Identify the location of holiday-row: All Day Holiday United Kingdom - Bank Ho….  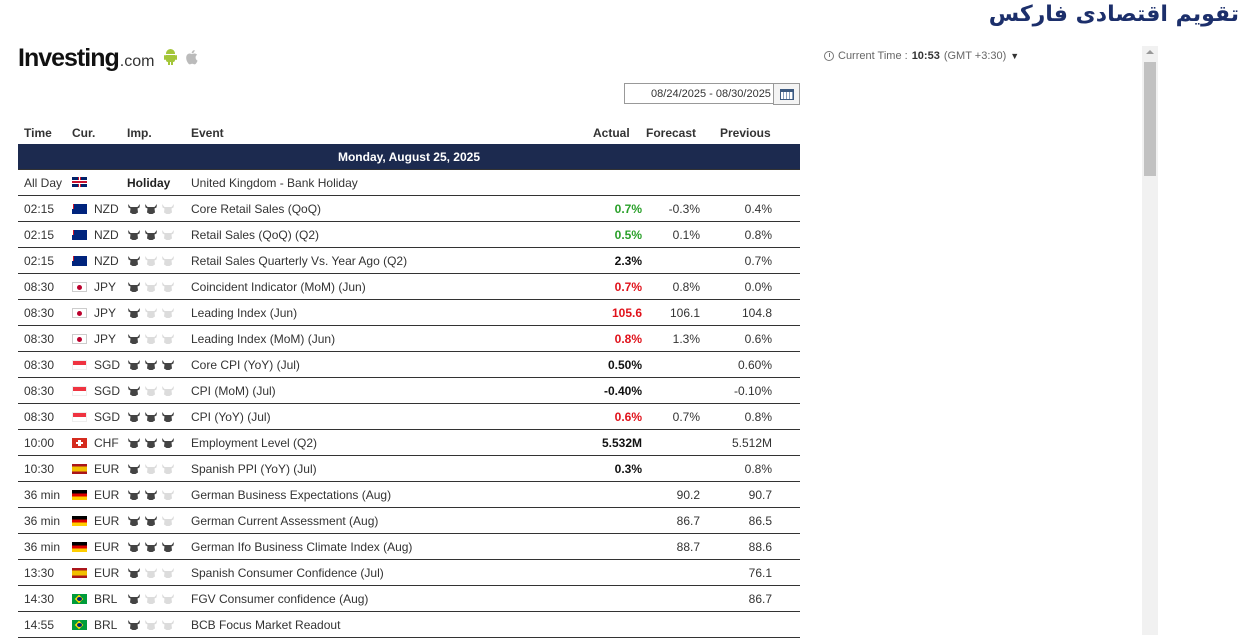
(409, 182).